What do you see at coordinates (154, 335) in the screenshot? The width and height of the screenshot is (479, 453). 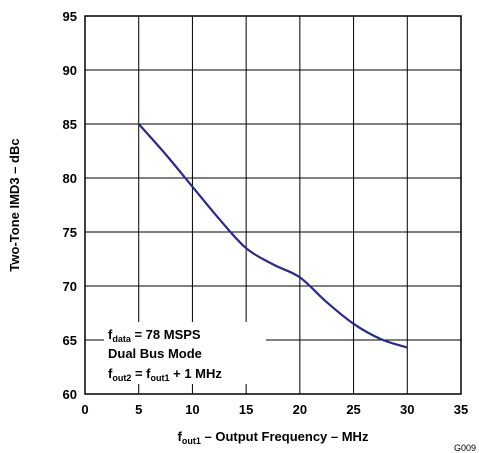 I see `annotation-fdata: fdata = 78 MSPS` at bounding box center [154, 335].